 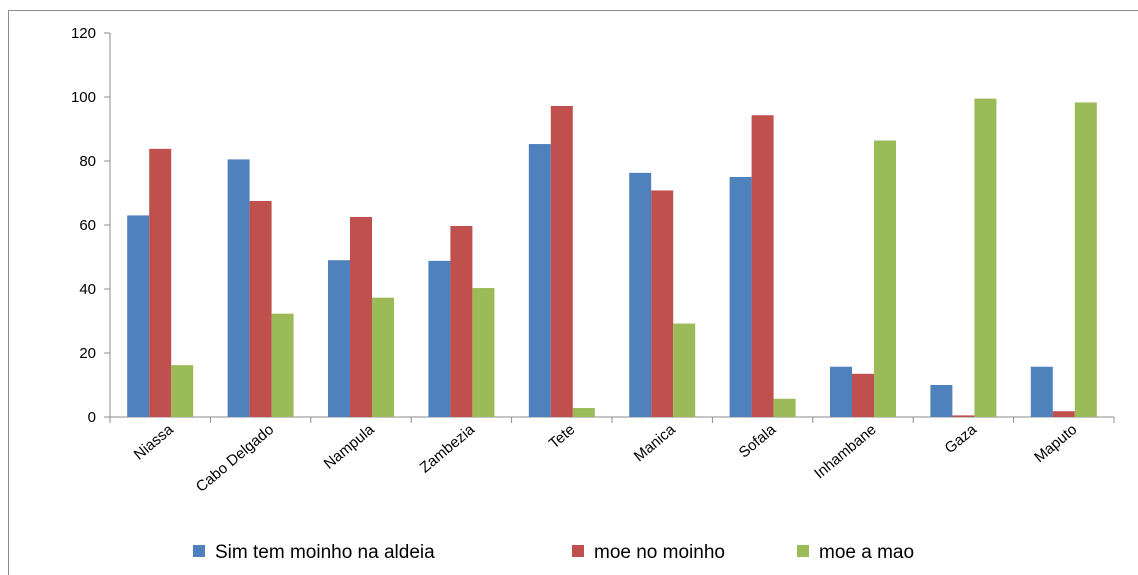 I want to click on x-category-label: Inhambane, so click(x=845, y=451).